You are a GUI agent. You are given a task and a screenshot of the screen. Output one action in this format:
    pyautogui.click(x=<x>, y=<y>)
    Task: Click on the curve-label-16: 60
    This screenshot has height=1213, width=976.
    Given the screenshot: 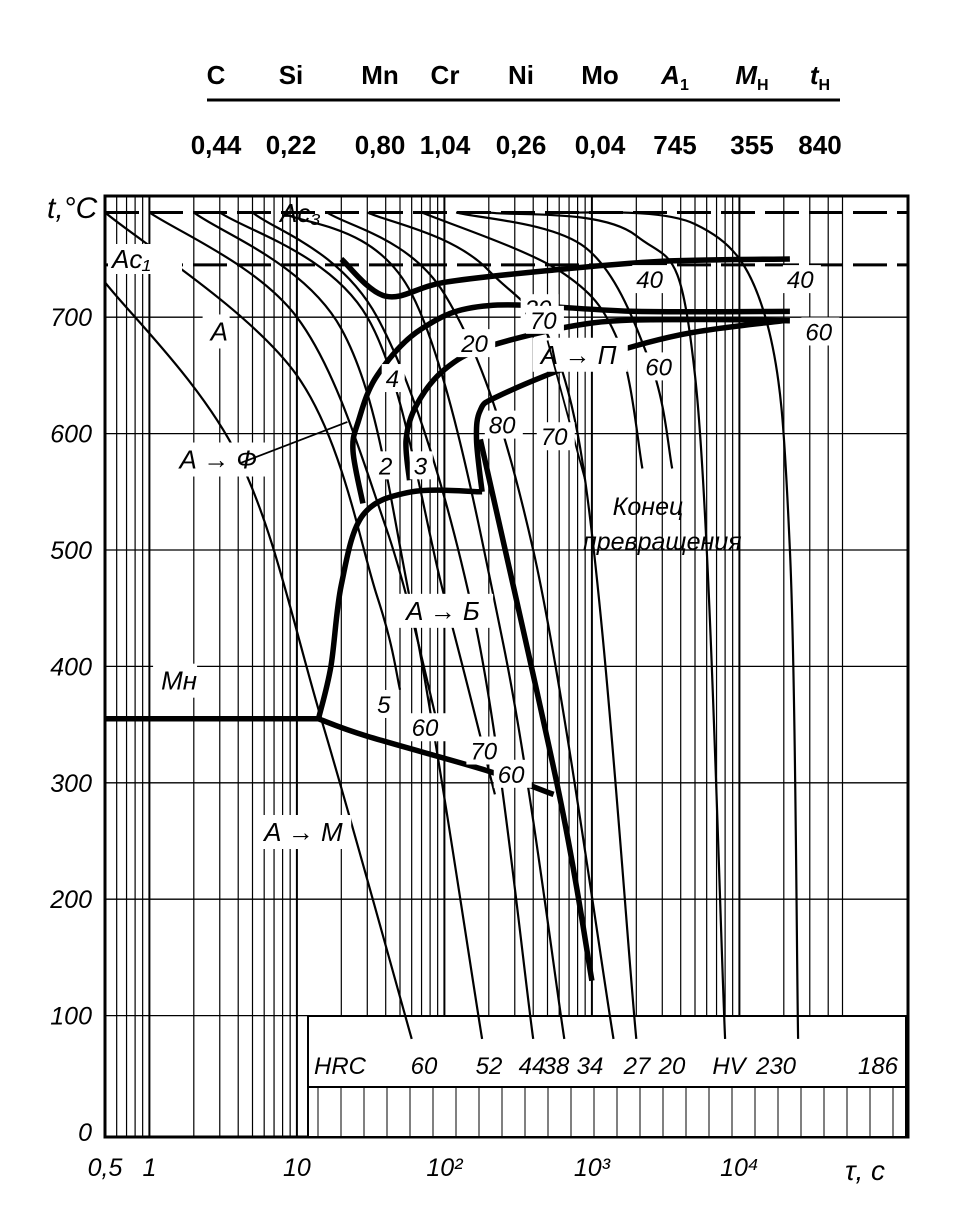 What is the action you would take?
    pyautogui.click(x=511, y=775)
    